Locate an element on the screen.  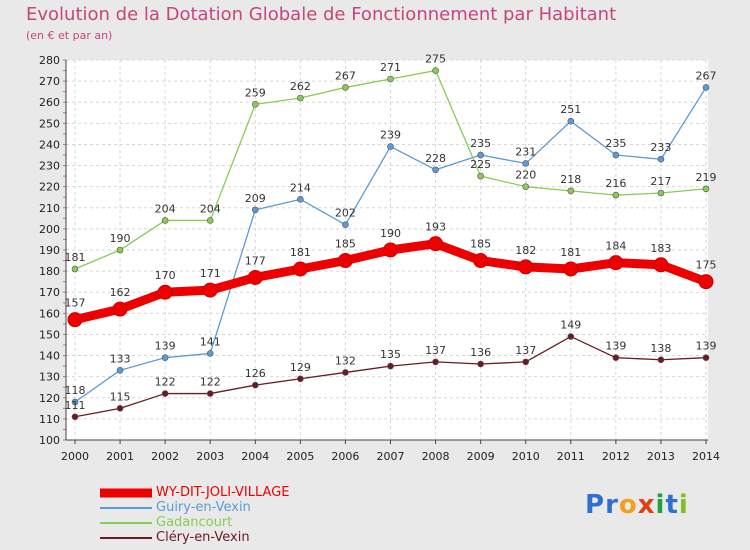
x-tick-label: 2004 is located at coordinates (255, 456).